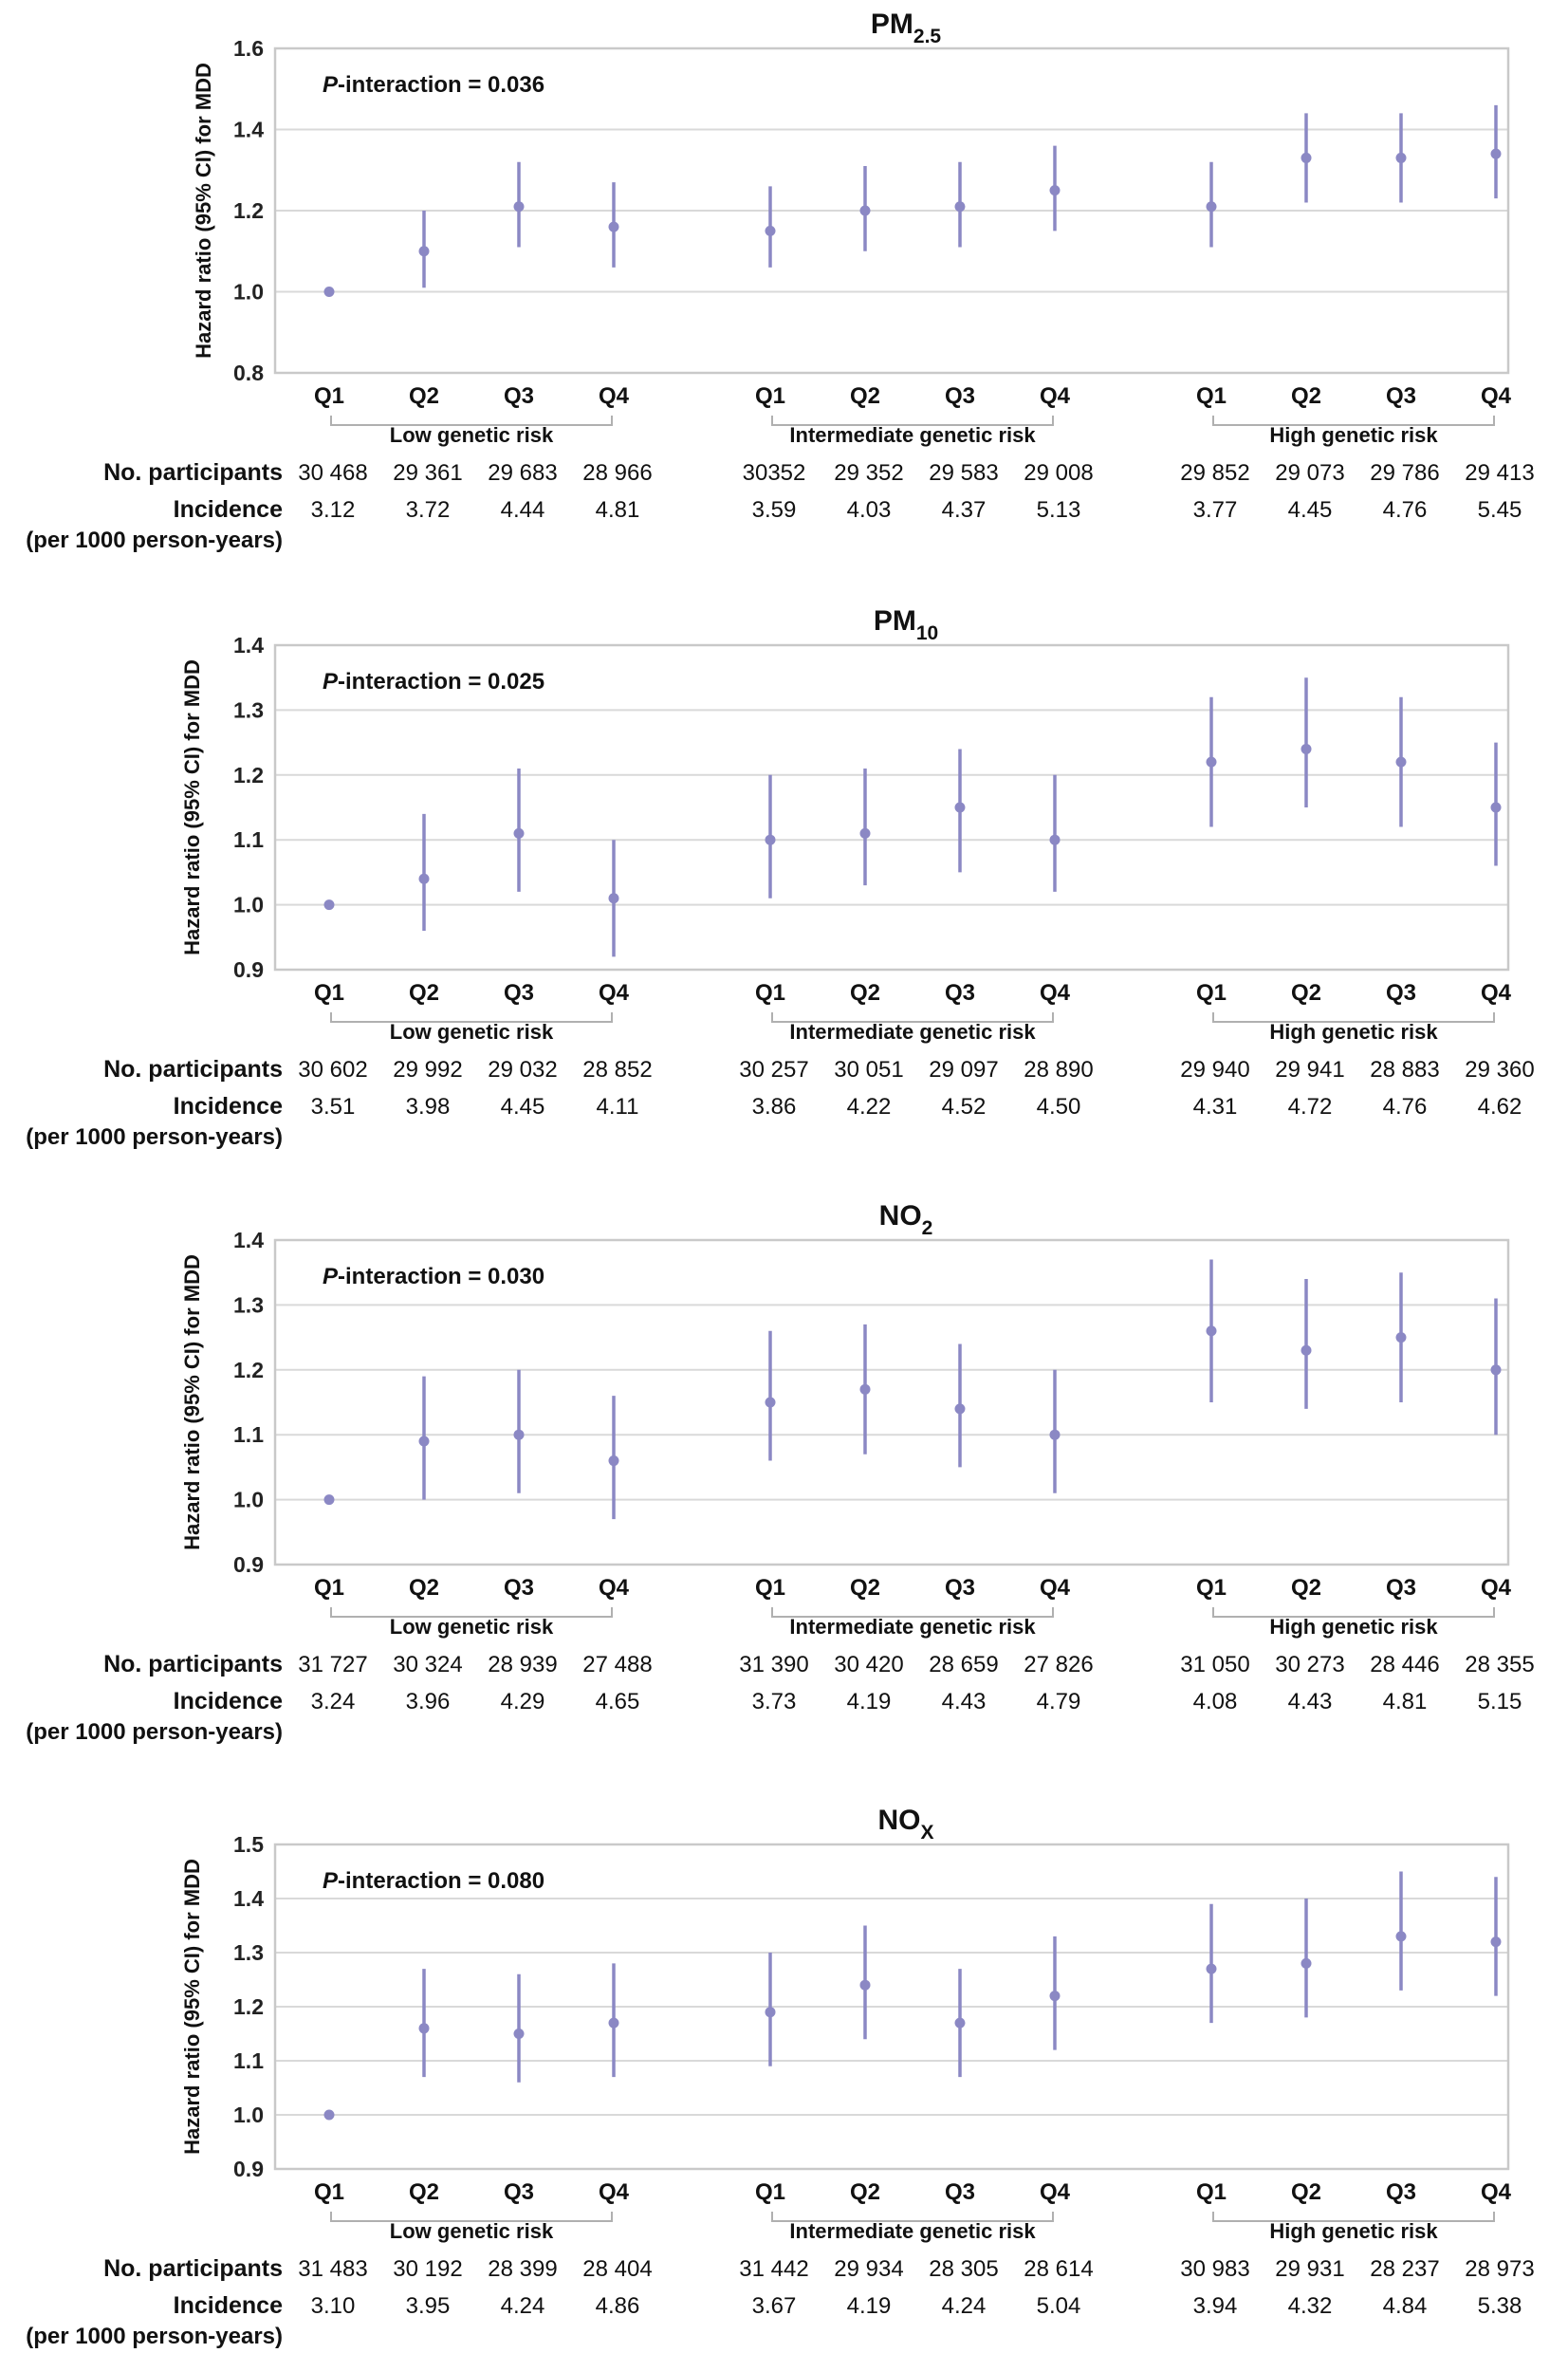  I want to click on participants-value: 31 050, so click(1215, 1664).